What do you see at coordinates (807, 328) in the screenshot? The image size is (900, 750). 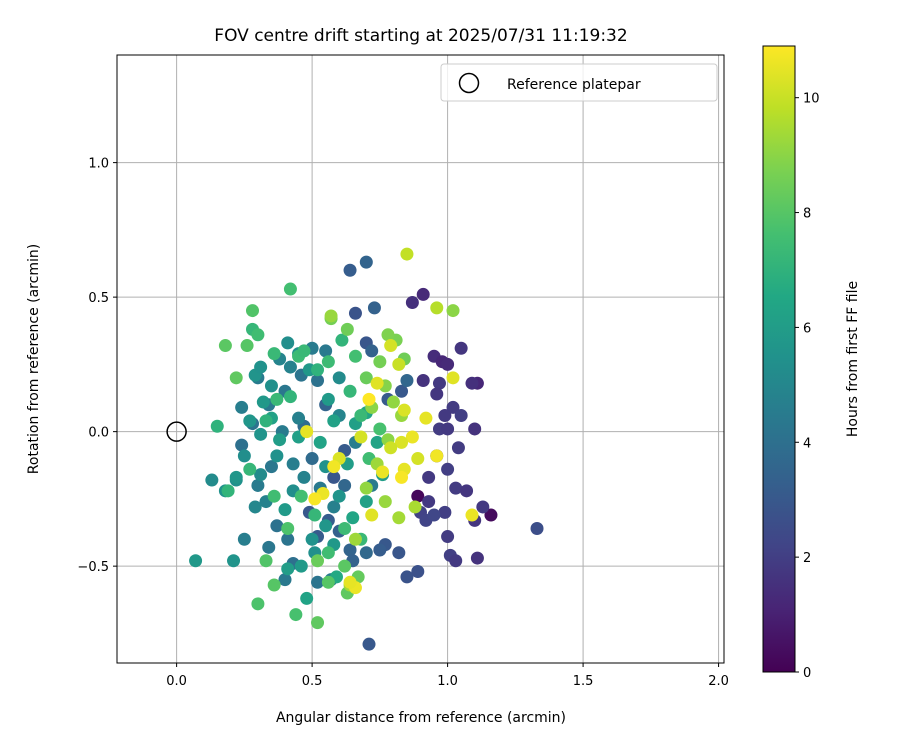 I see `colorbar-tick-label: 6` at bounding box center [807, 328].